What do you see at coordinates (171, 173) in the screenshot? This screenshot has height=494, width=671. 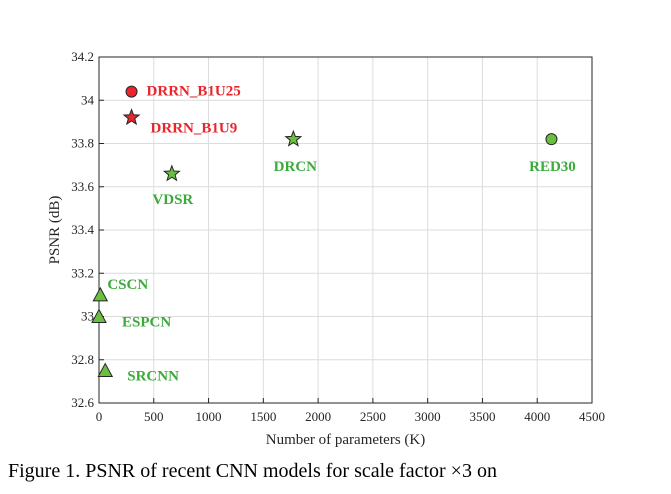 I see `point-vdsr` at bounding box center [171, 173].